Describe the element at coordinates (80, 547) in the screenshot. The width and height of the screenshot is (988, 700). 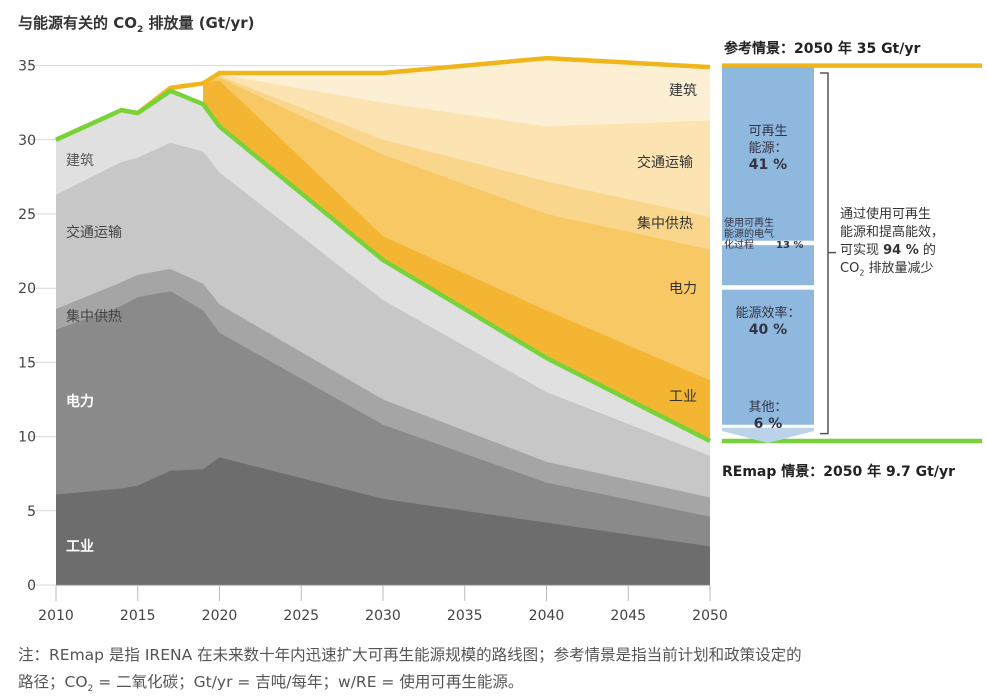
I see `left-label-industry: 工业` at that location.